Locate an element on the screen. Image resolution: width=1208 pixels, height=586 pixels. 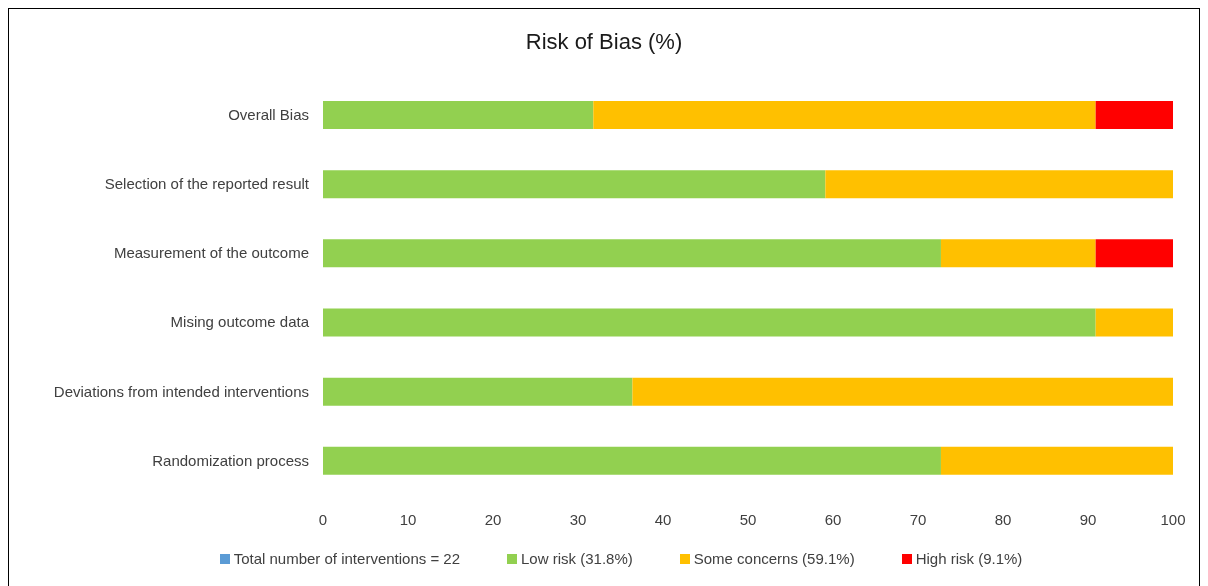
x-tick-label: 60 is located at coordinates (833, 519).